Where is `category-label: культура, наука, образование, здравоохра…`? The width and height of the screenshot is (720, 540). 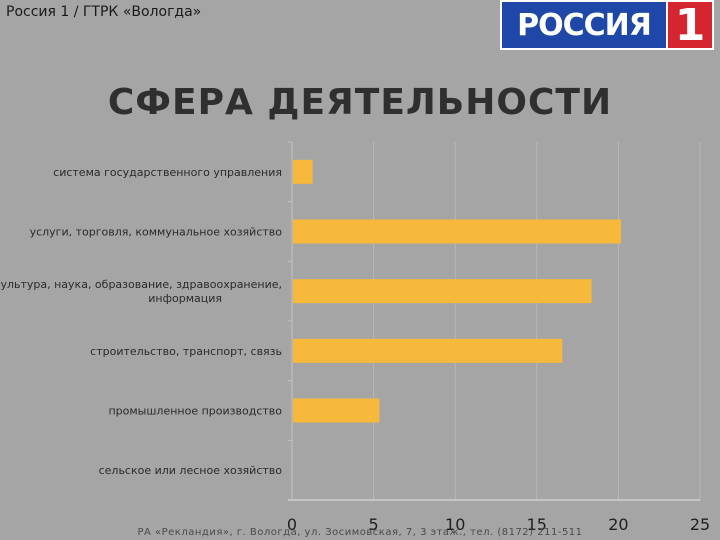 category-label: культура, наука, образование, здравоохра… is located at coordinates (141, 291).